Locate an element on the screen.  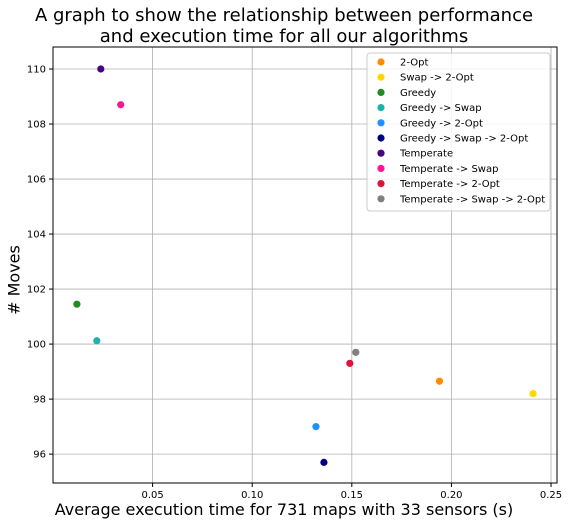
x-tick-label: 0.10 is located at coordinates (252, 495).